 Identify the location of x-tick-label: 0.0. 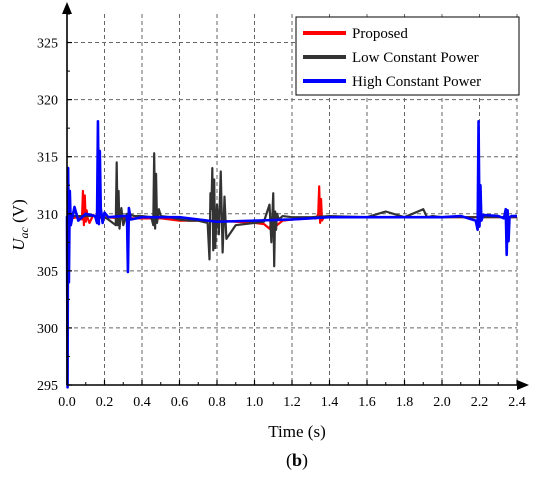
(67, 402).